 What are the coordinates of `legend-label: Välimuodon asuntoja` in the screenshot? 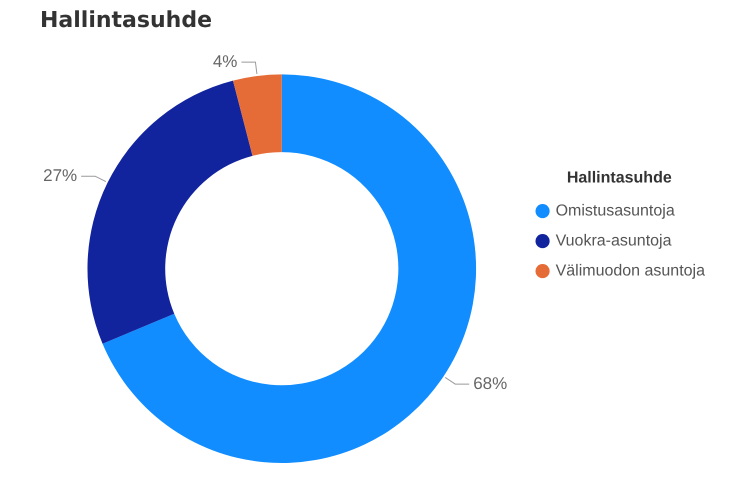 It's located at (631, 271).